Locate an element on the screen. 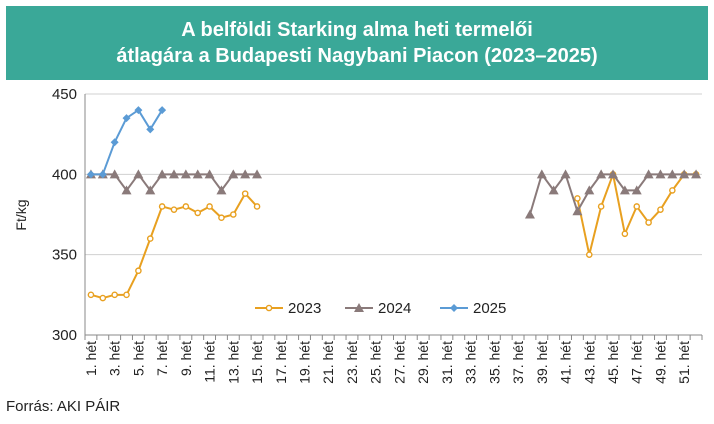  legend-label: 2024 is located at coordinates (394, 308).